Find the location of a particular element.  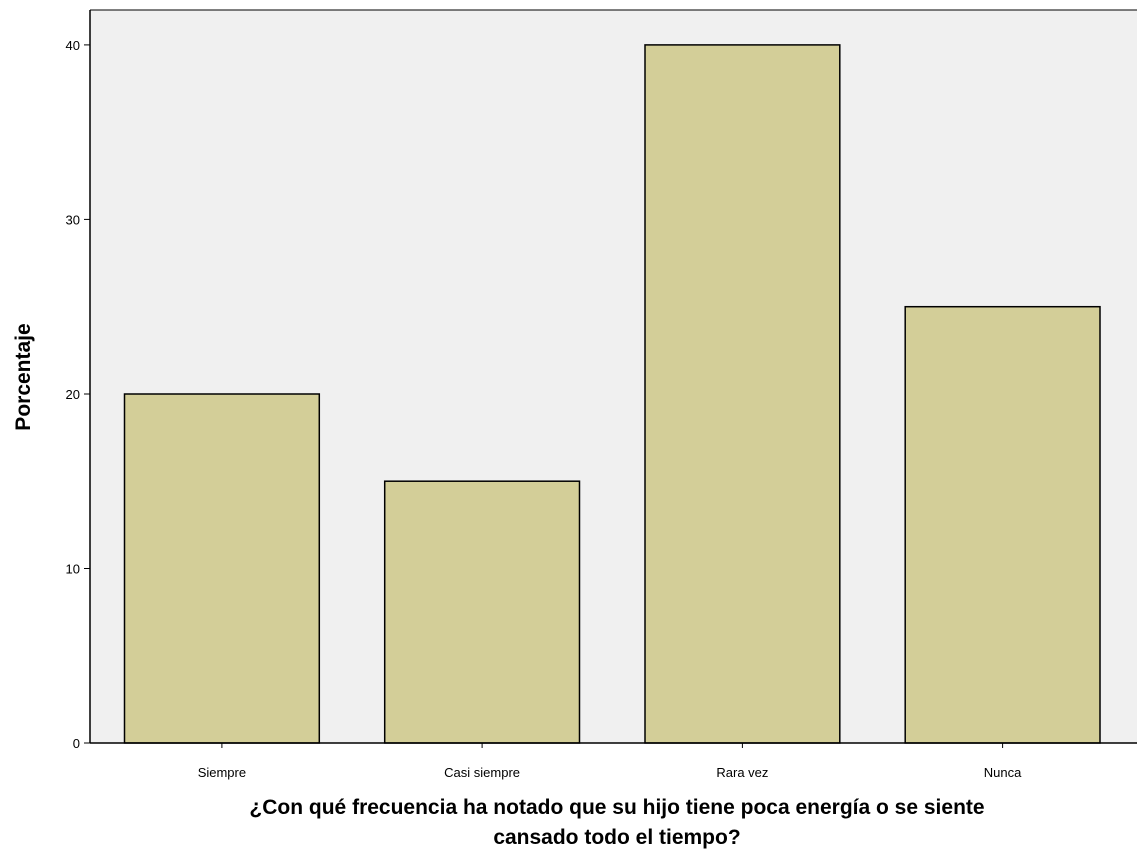

x-tick-label: Nunca is located at coordinates (1003, 772).